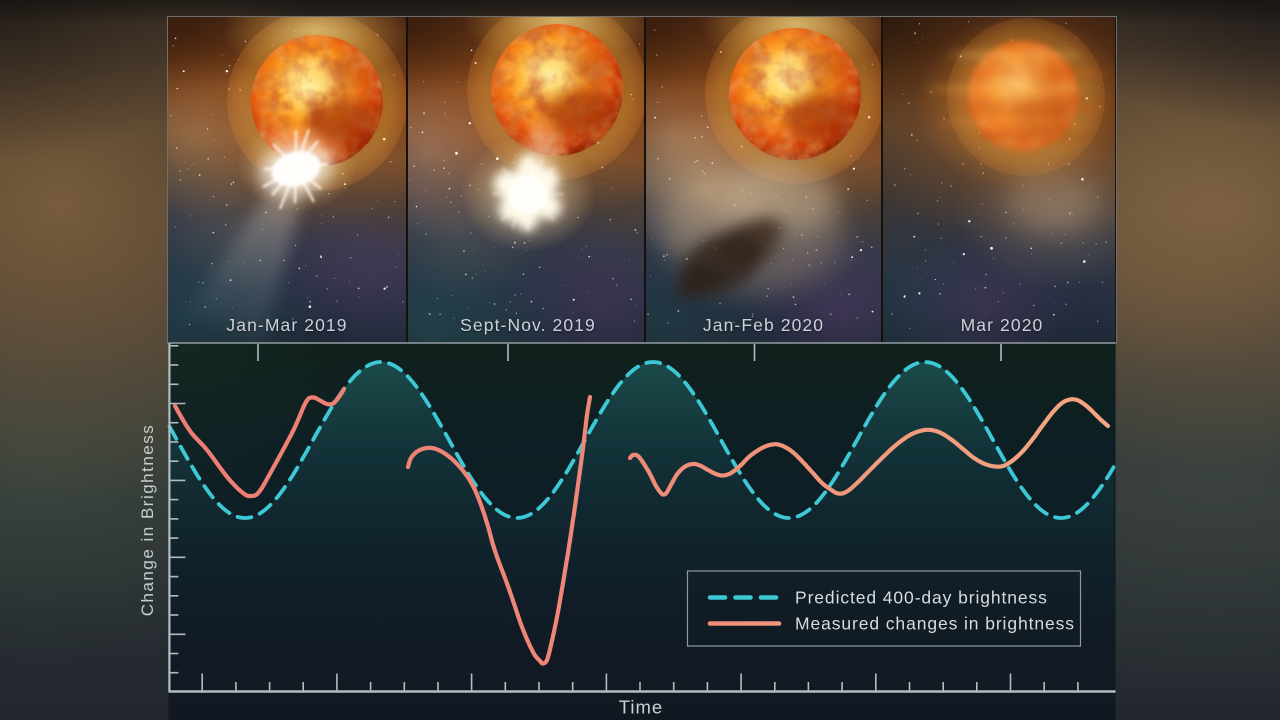 This screenshot has width=1280, height=720. I want to click on svg-text: Measured changes in brightness, so click(935, 624).